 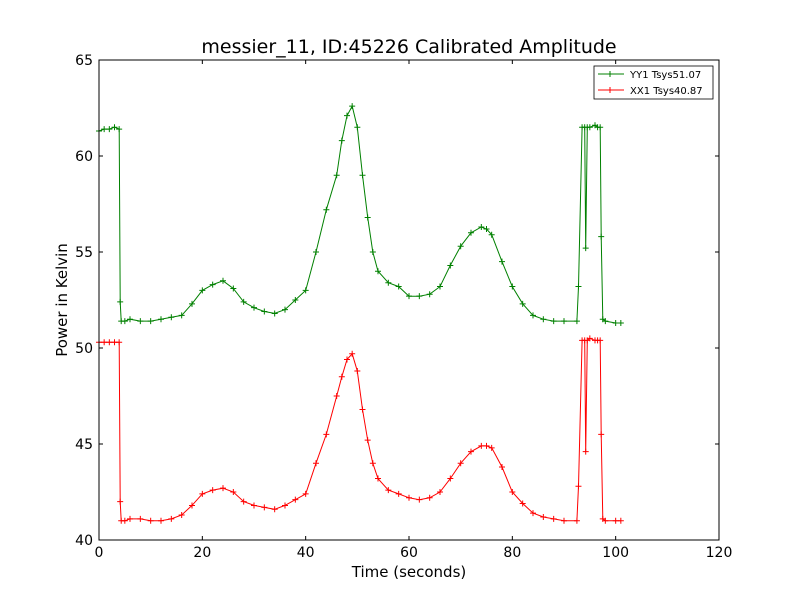 I want to click on legend-marker-yy1, so click(x=610, y=74).